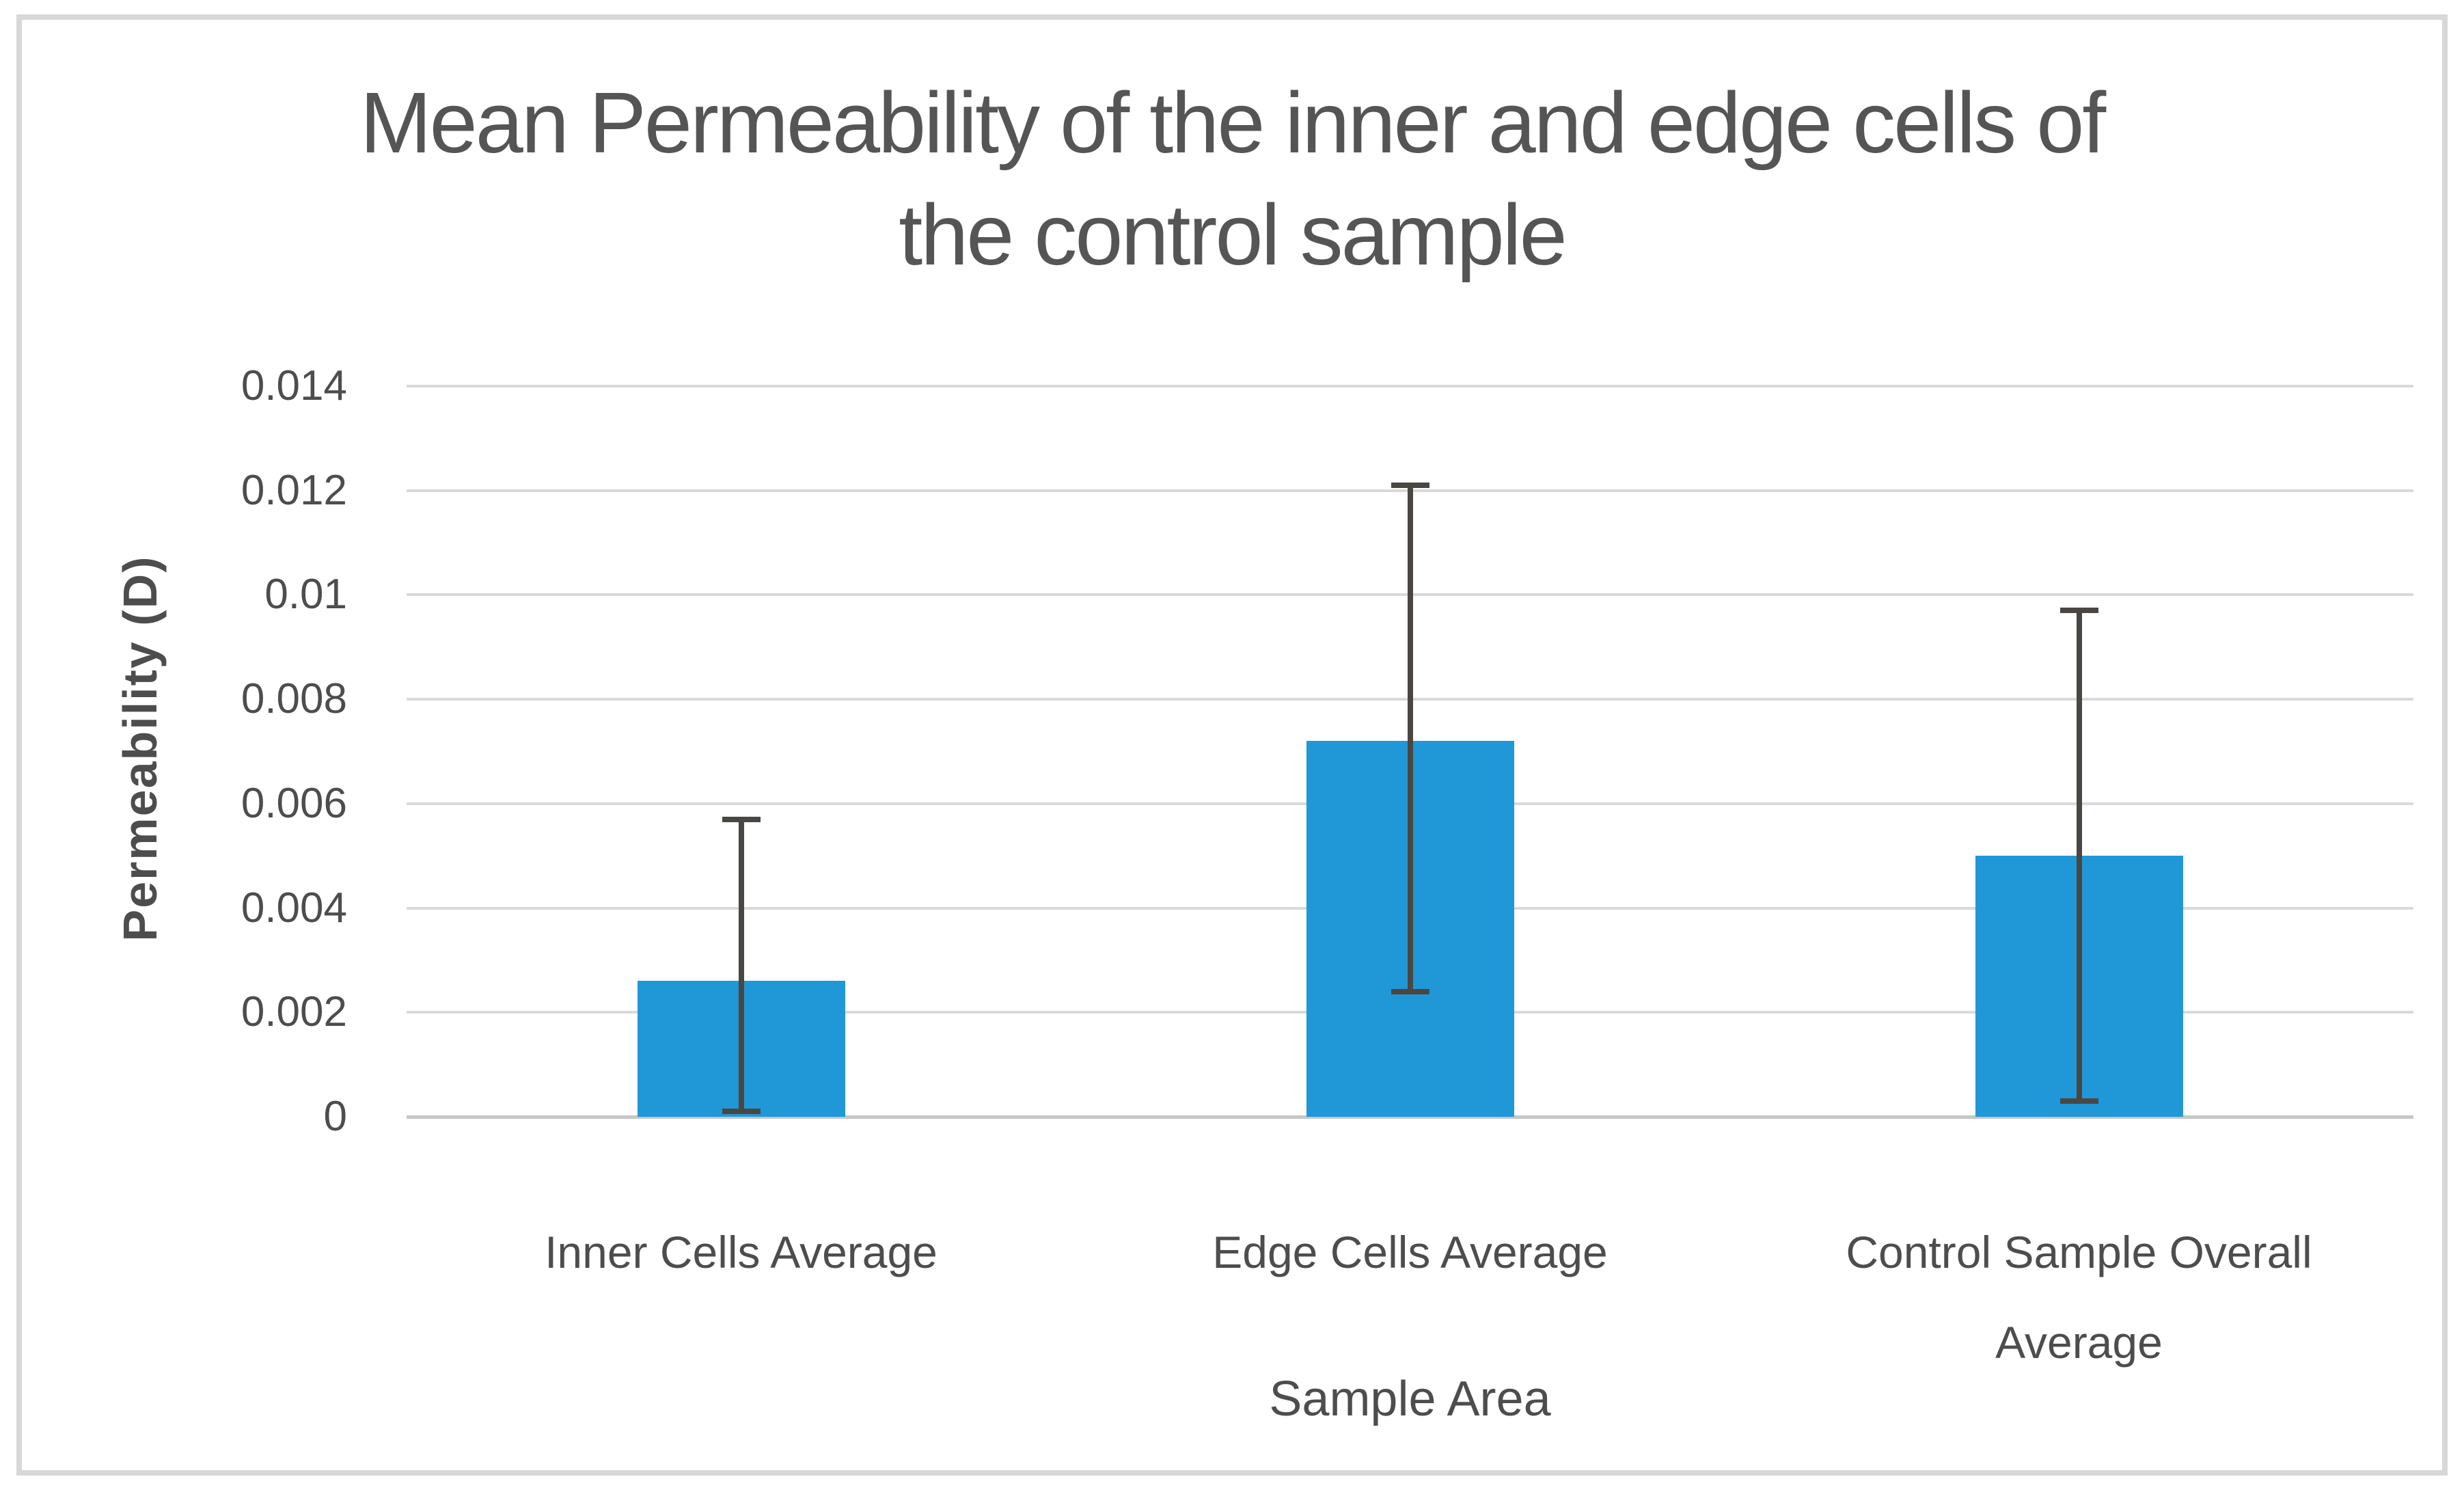  What do you see at coordinates (2079, 1297) in the screenshot?
I see `category-label-3: Control Sample Overall Average` at bounding box center [2079, 1297].